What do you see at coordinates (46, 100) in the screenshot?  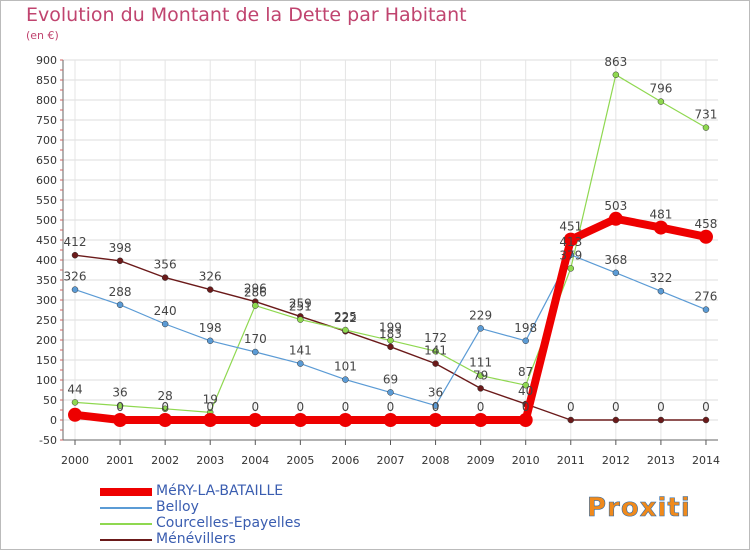 I see `y-tick-label: 800` at bounding box center [46, 100].